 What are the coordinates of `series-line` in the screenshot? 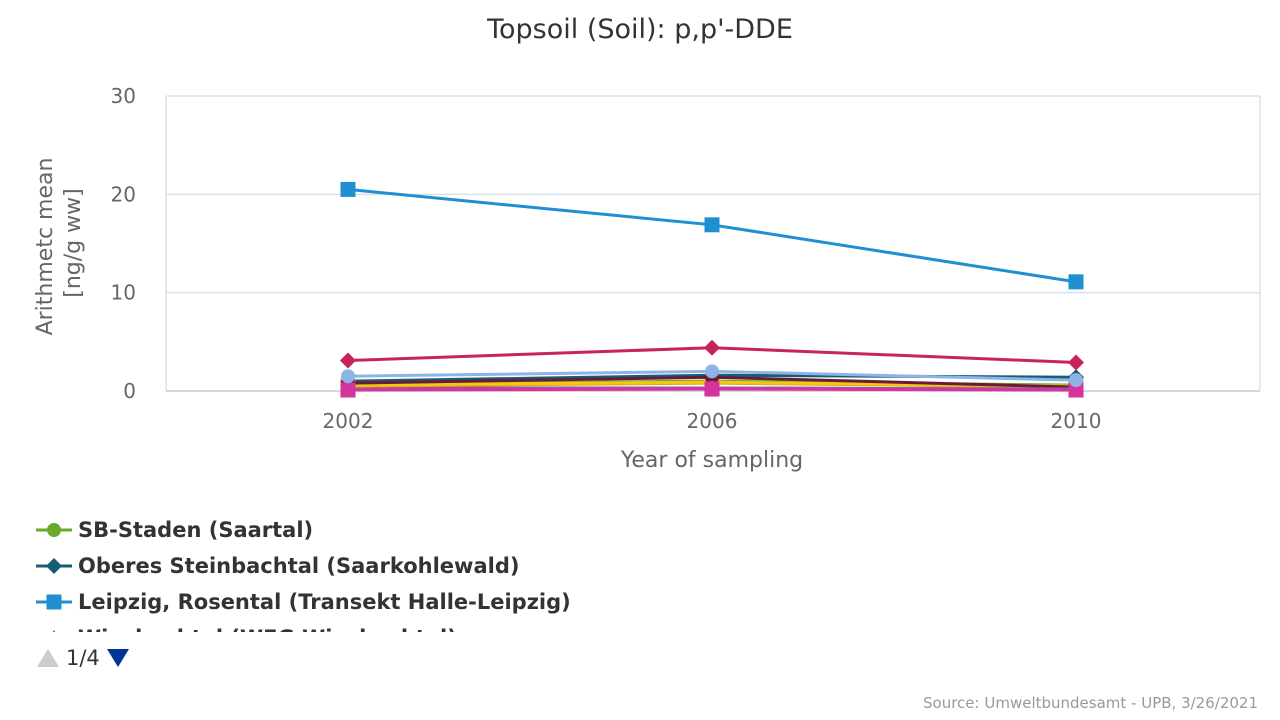 It's located at (712, 235).